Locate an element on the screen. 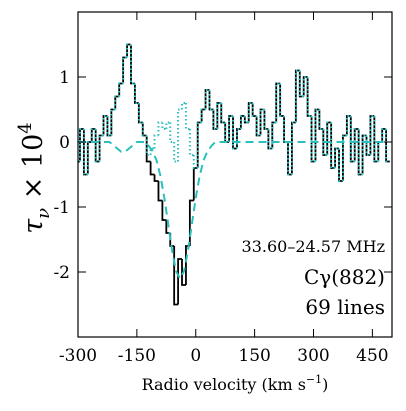  y-label-sub: ν is located at coordinates (43, 213).